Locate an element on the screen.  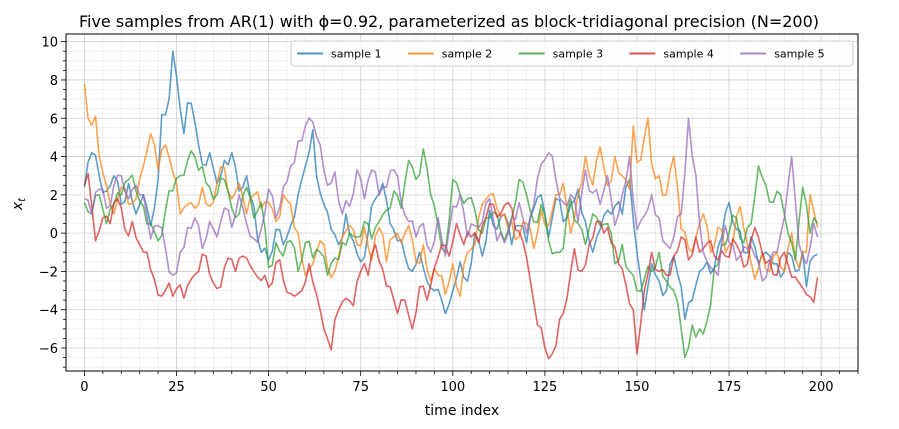
x-tick-label: 100 is located at coordinates (452, 387).